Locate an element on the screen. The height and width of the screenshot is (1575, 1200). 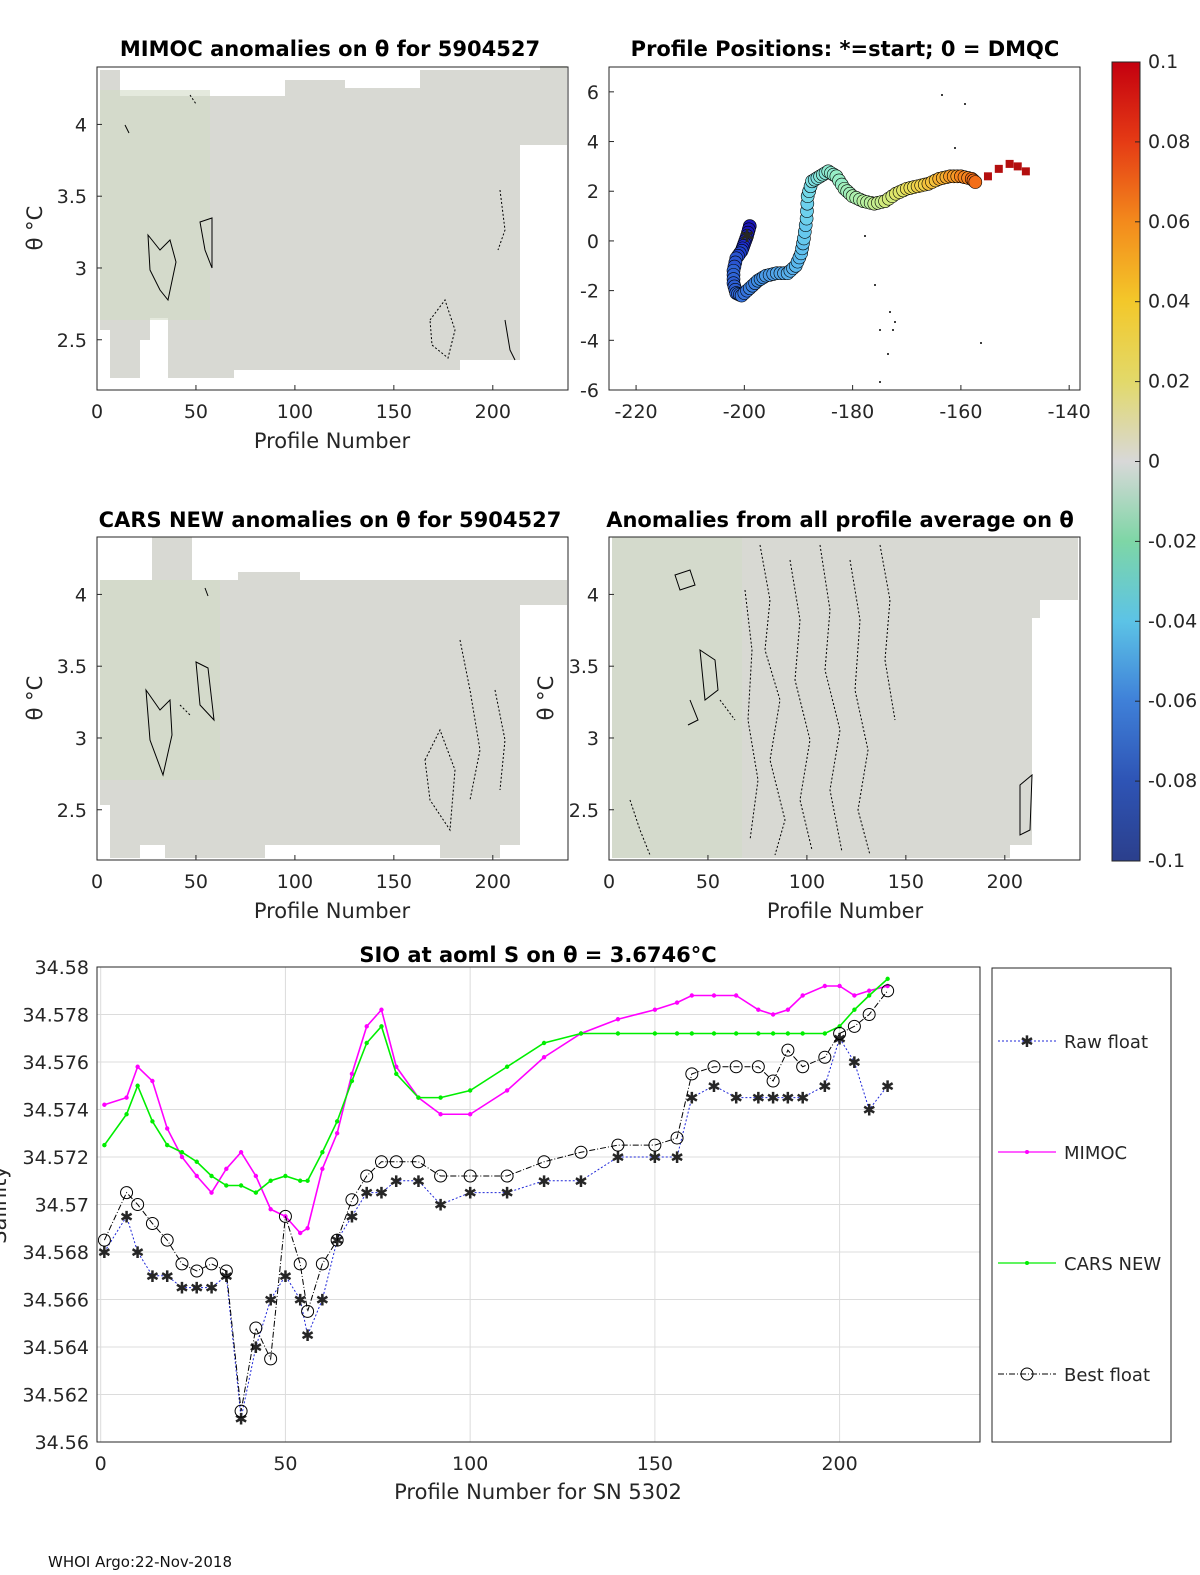
positions-xtick-label: -160 is located at coordinates (960, 412).